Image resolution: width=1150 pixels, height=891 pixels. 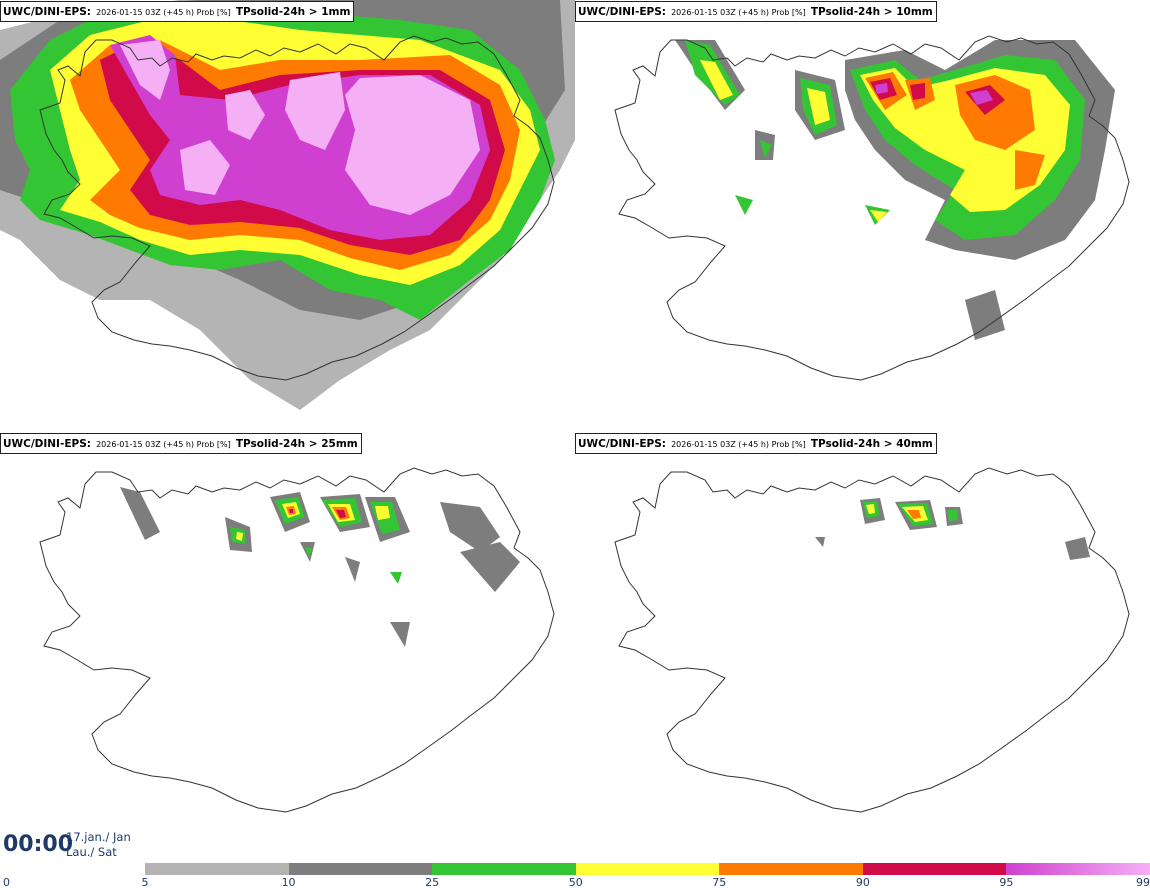 I want to click on valid-time-box: 00:00 17.jan./ Jan Lau./ Sat, so click(x=70, y=844).